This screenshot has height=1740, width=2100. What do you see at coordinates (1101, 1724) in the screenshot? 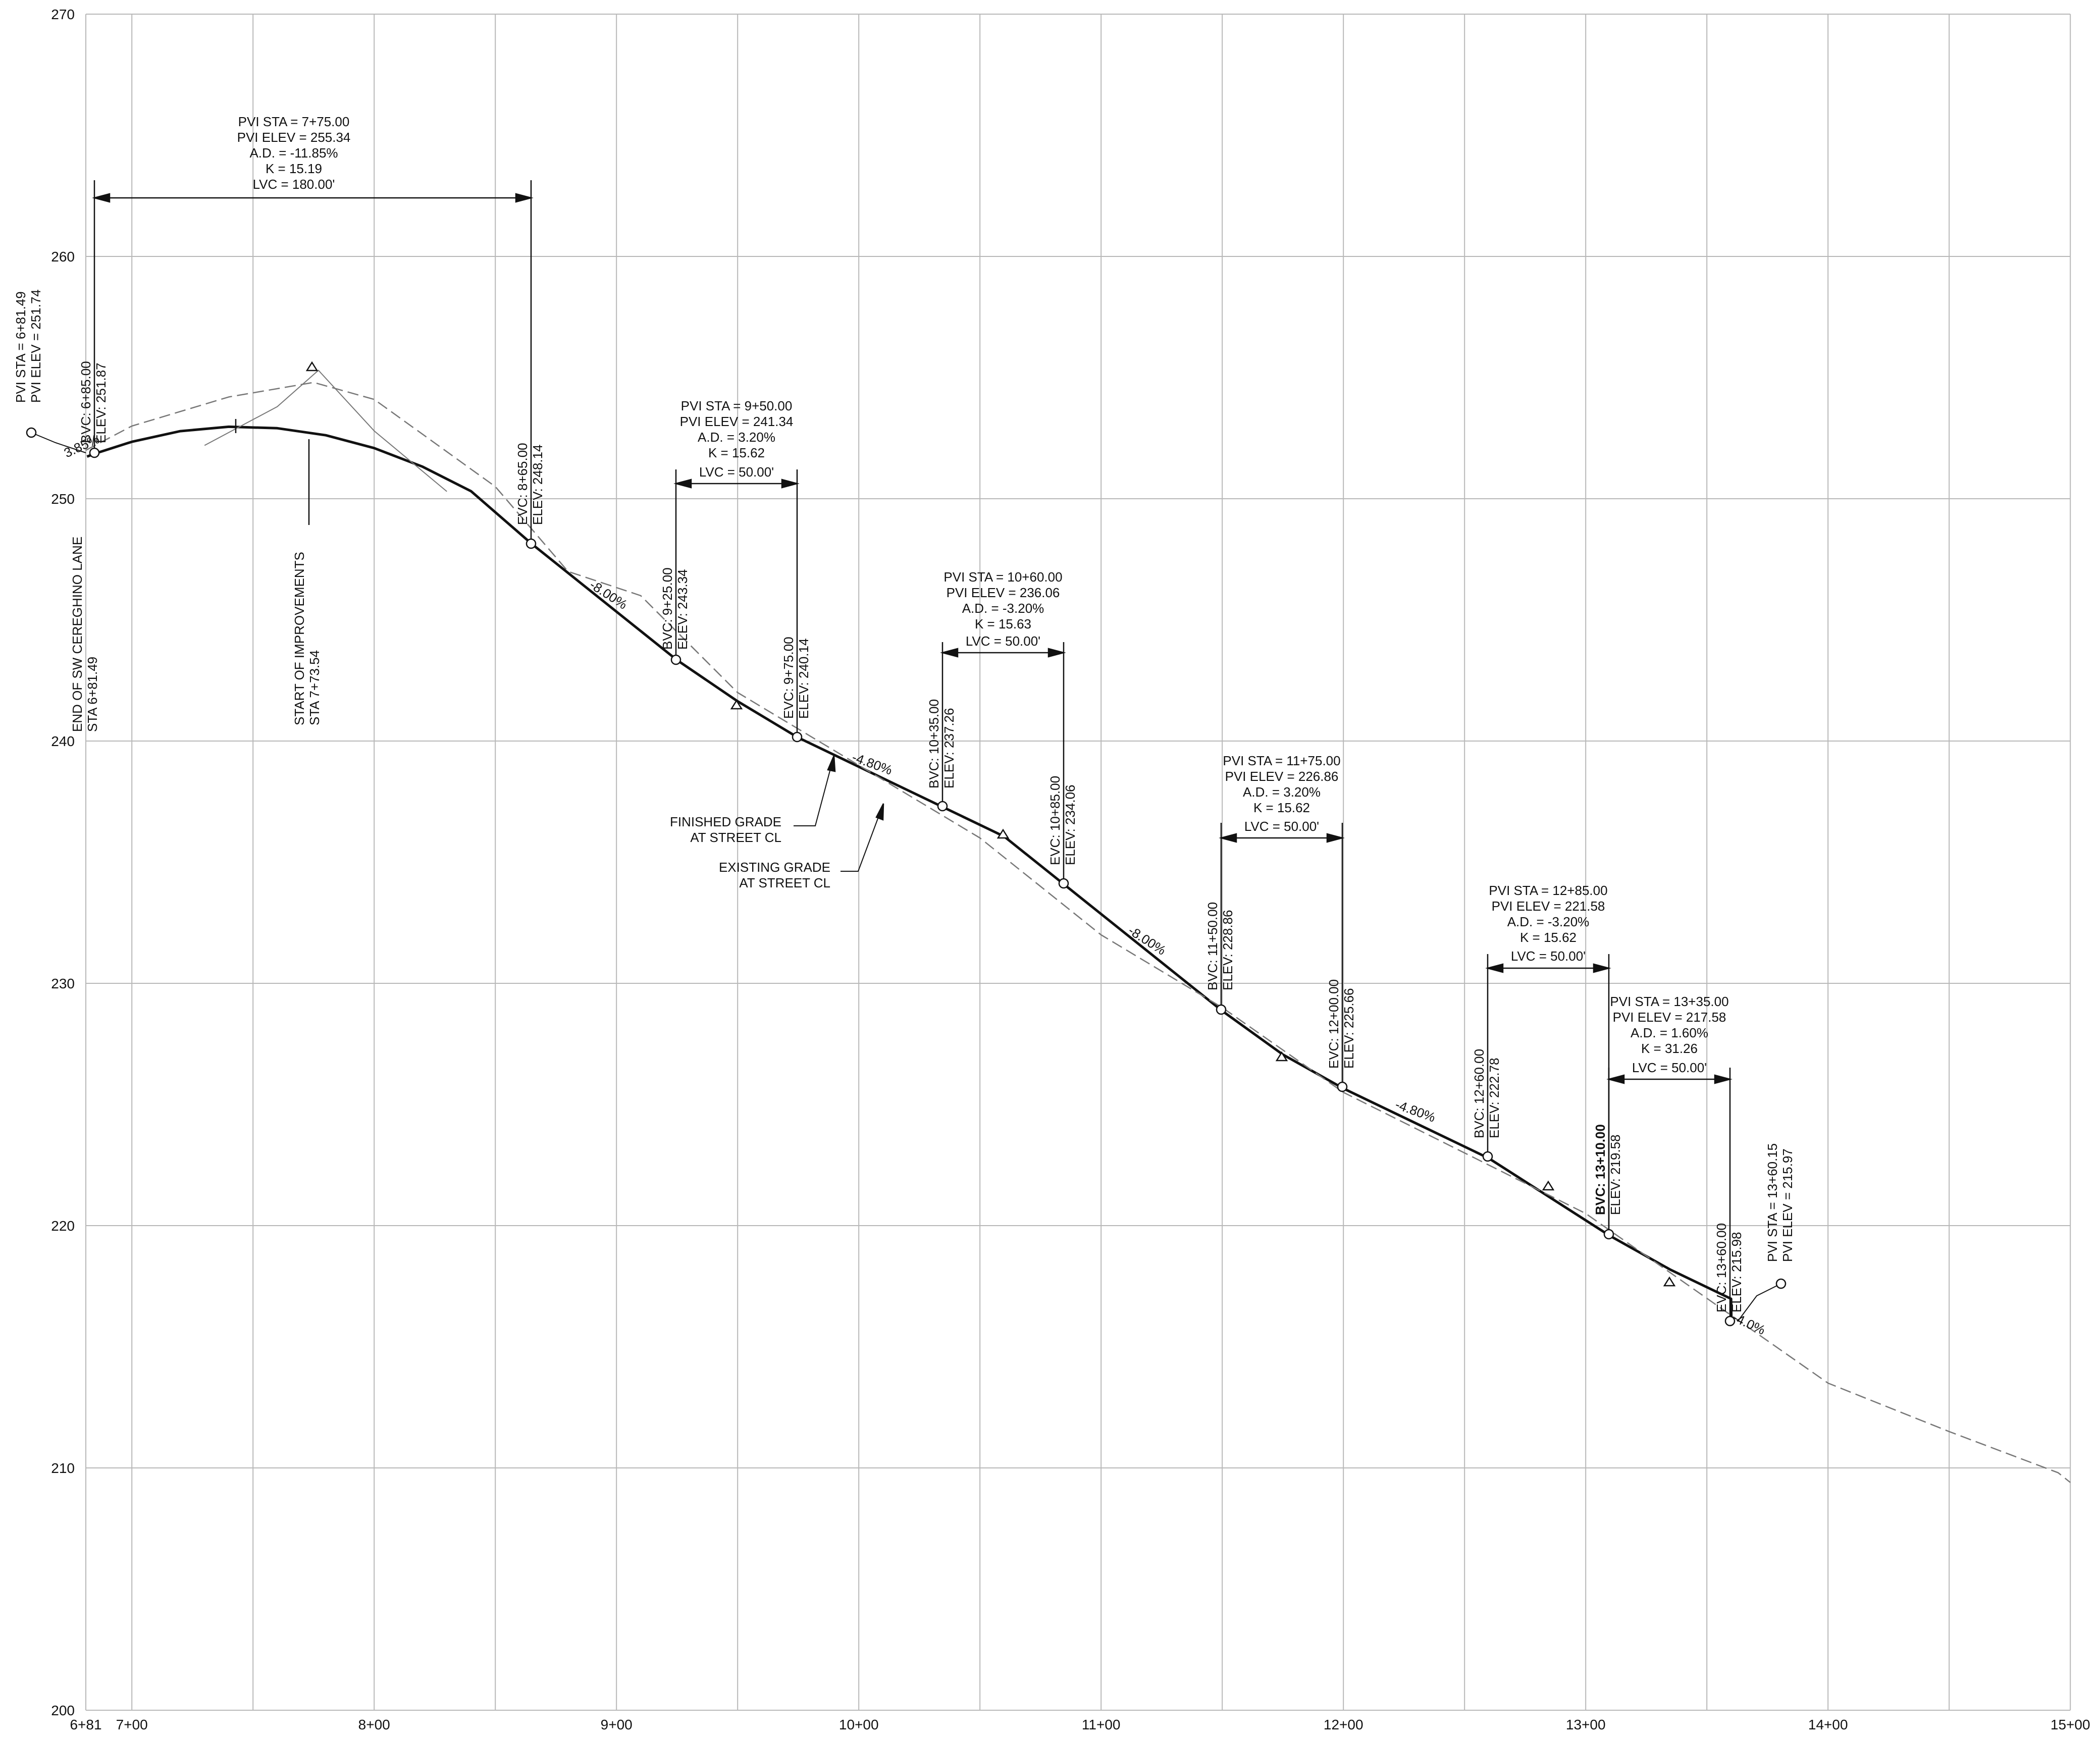
I see `x-tick-label: 11+00` at bounding box center [1101, 1724].